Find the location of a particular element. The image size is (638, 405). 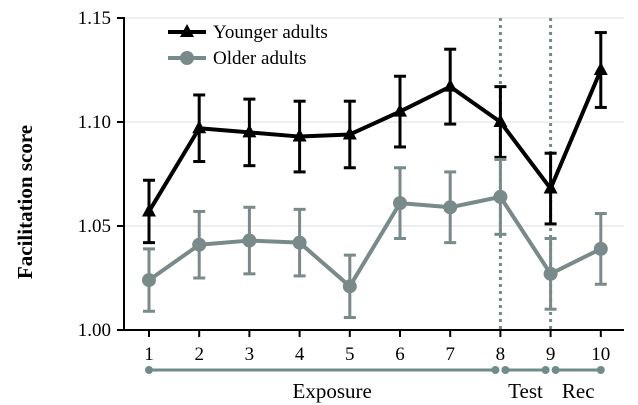

x-tick-label: 4 is located at coordinates (300, 354).